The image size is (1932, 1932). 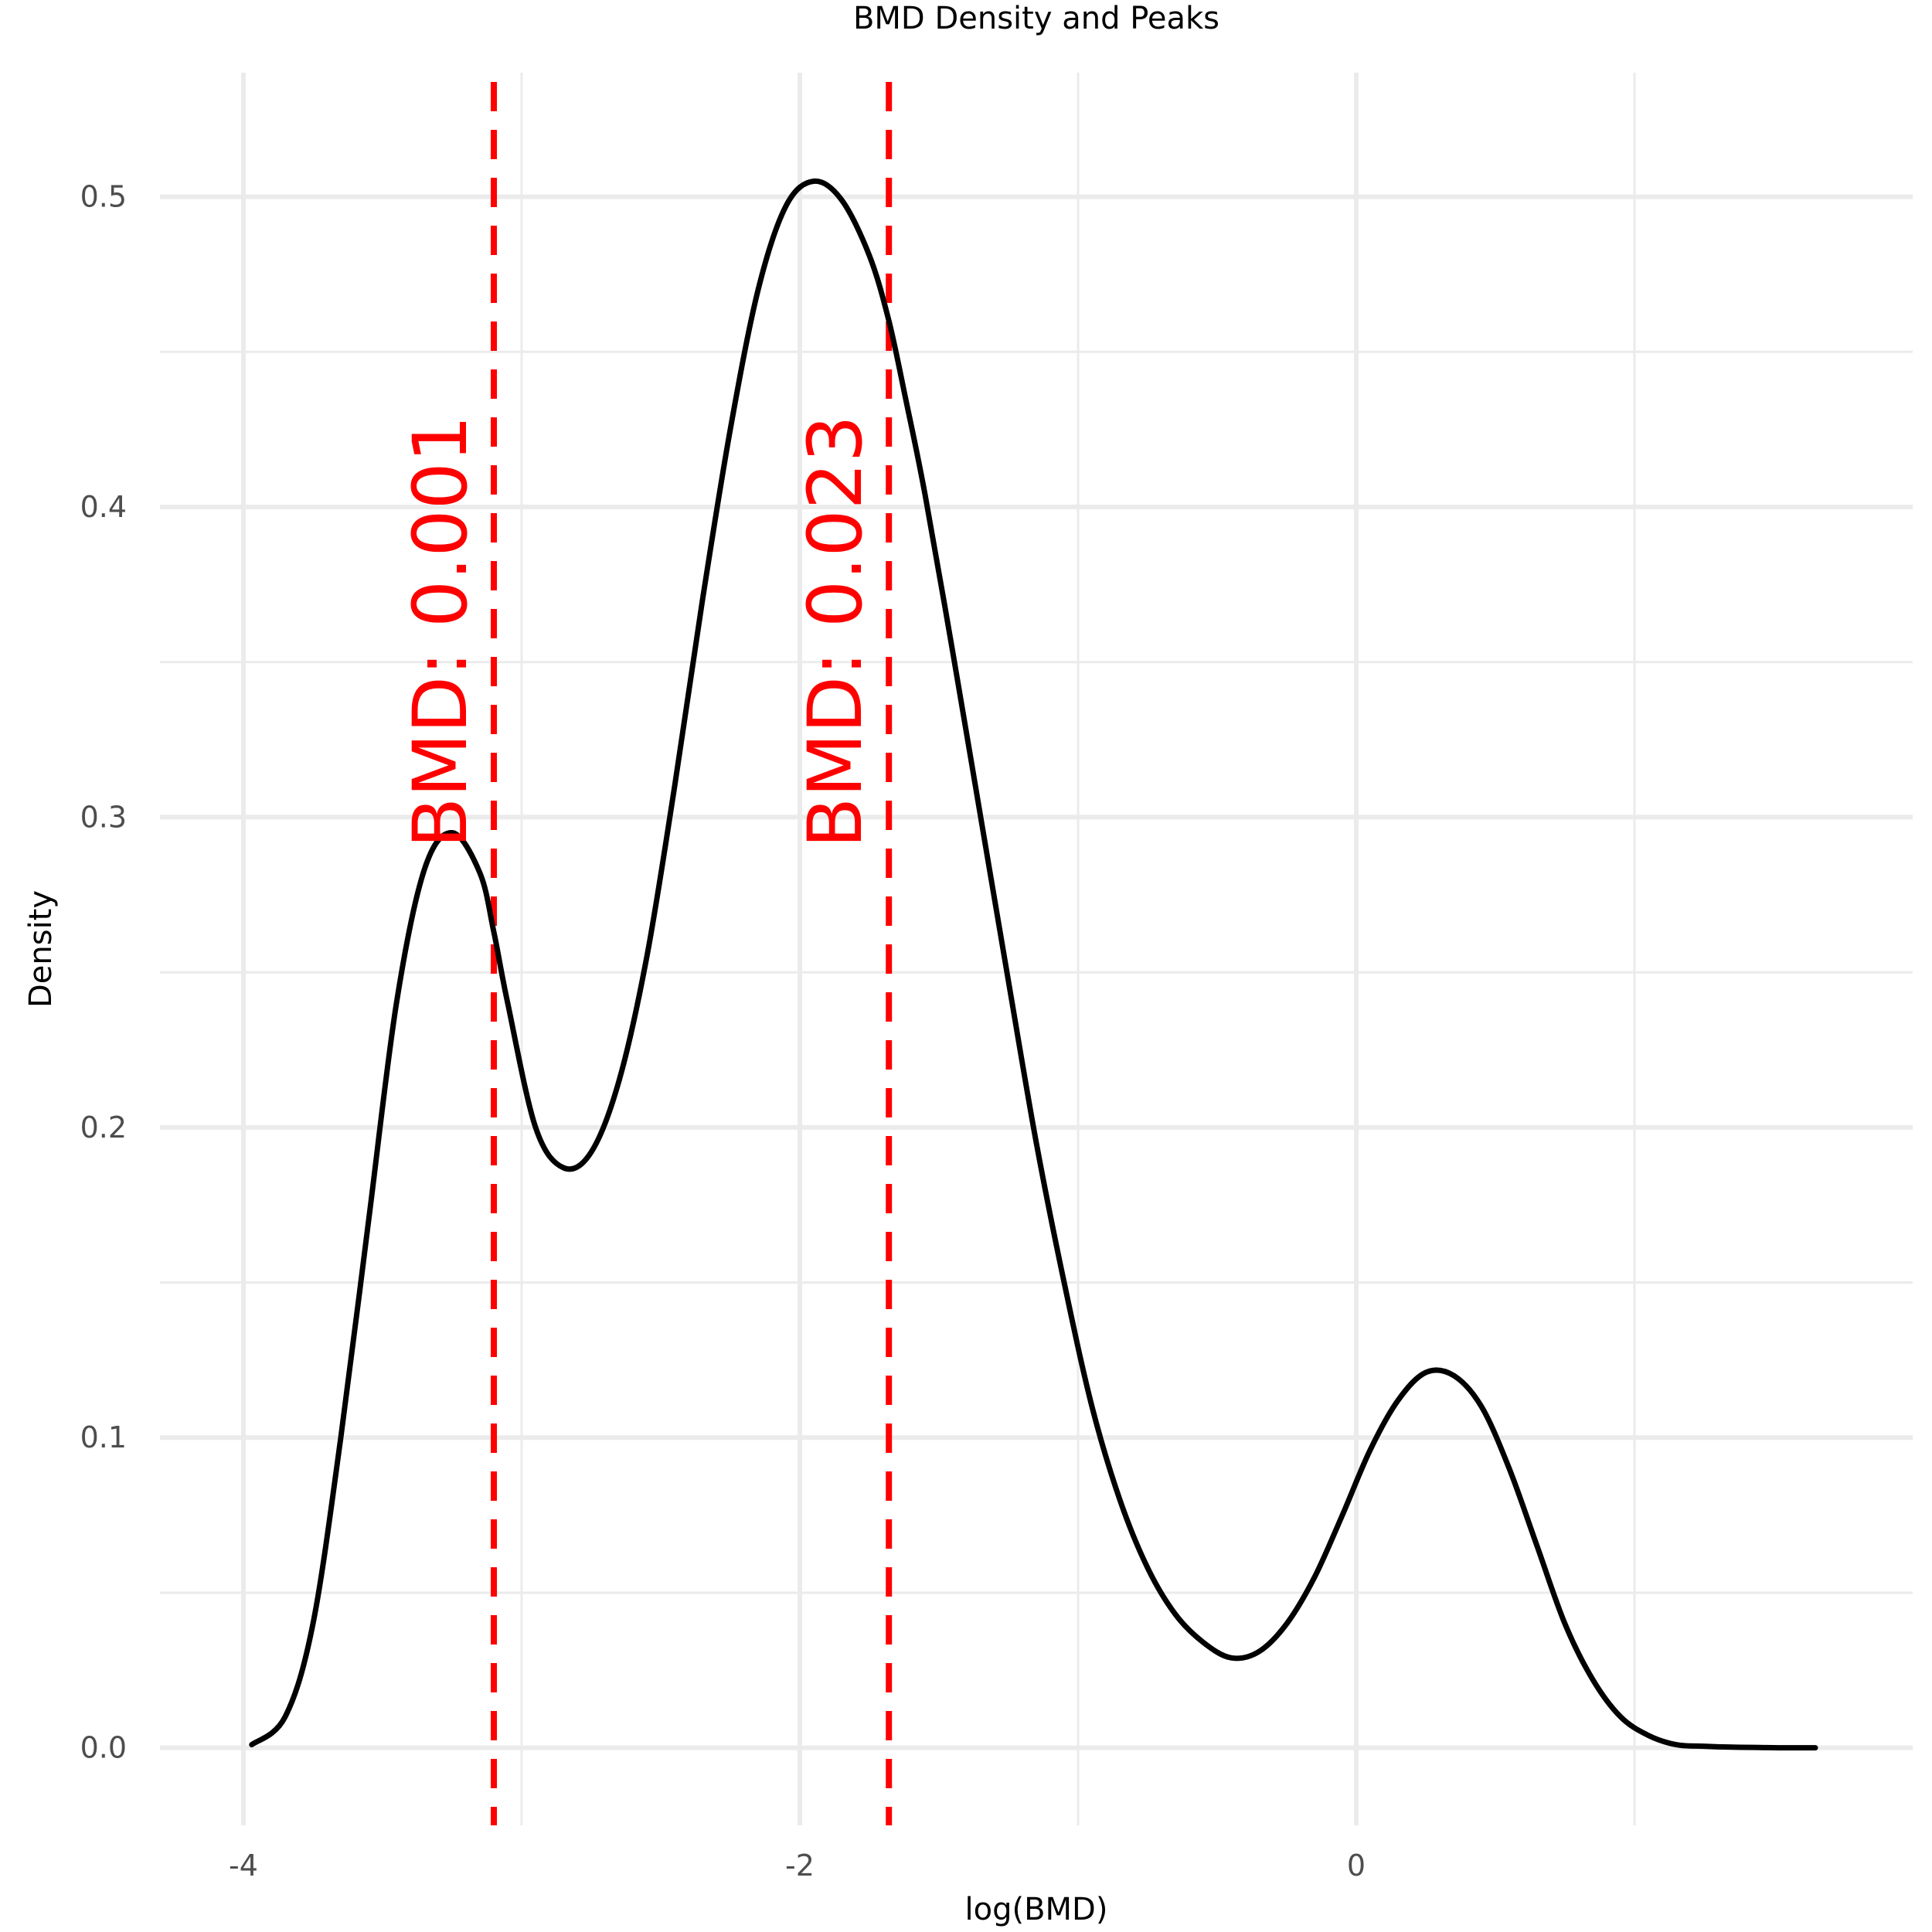 What do you see at coordinates (836, 631) in the screenshot?
I see `peak-label: BMD: 0.023` at bounding box center [836, 631].